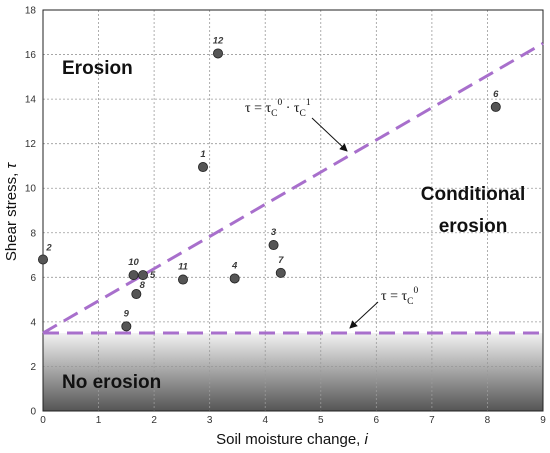 This screenshot has width=550, height=453. I want to click on formula-upper-dot: · τ, so click(291, 108).